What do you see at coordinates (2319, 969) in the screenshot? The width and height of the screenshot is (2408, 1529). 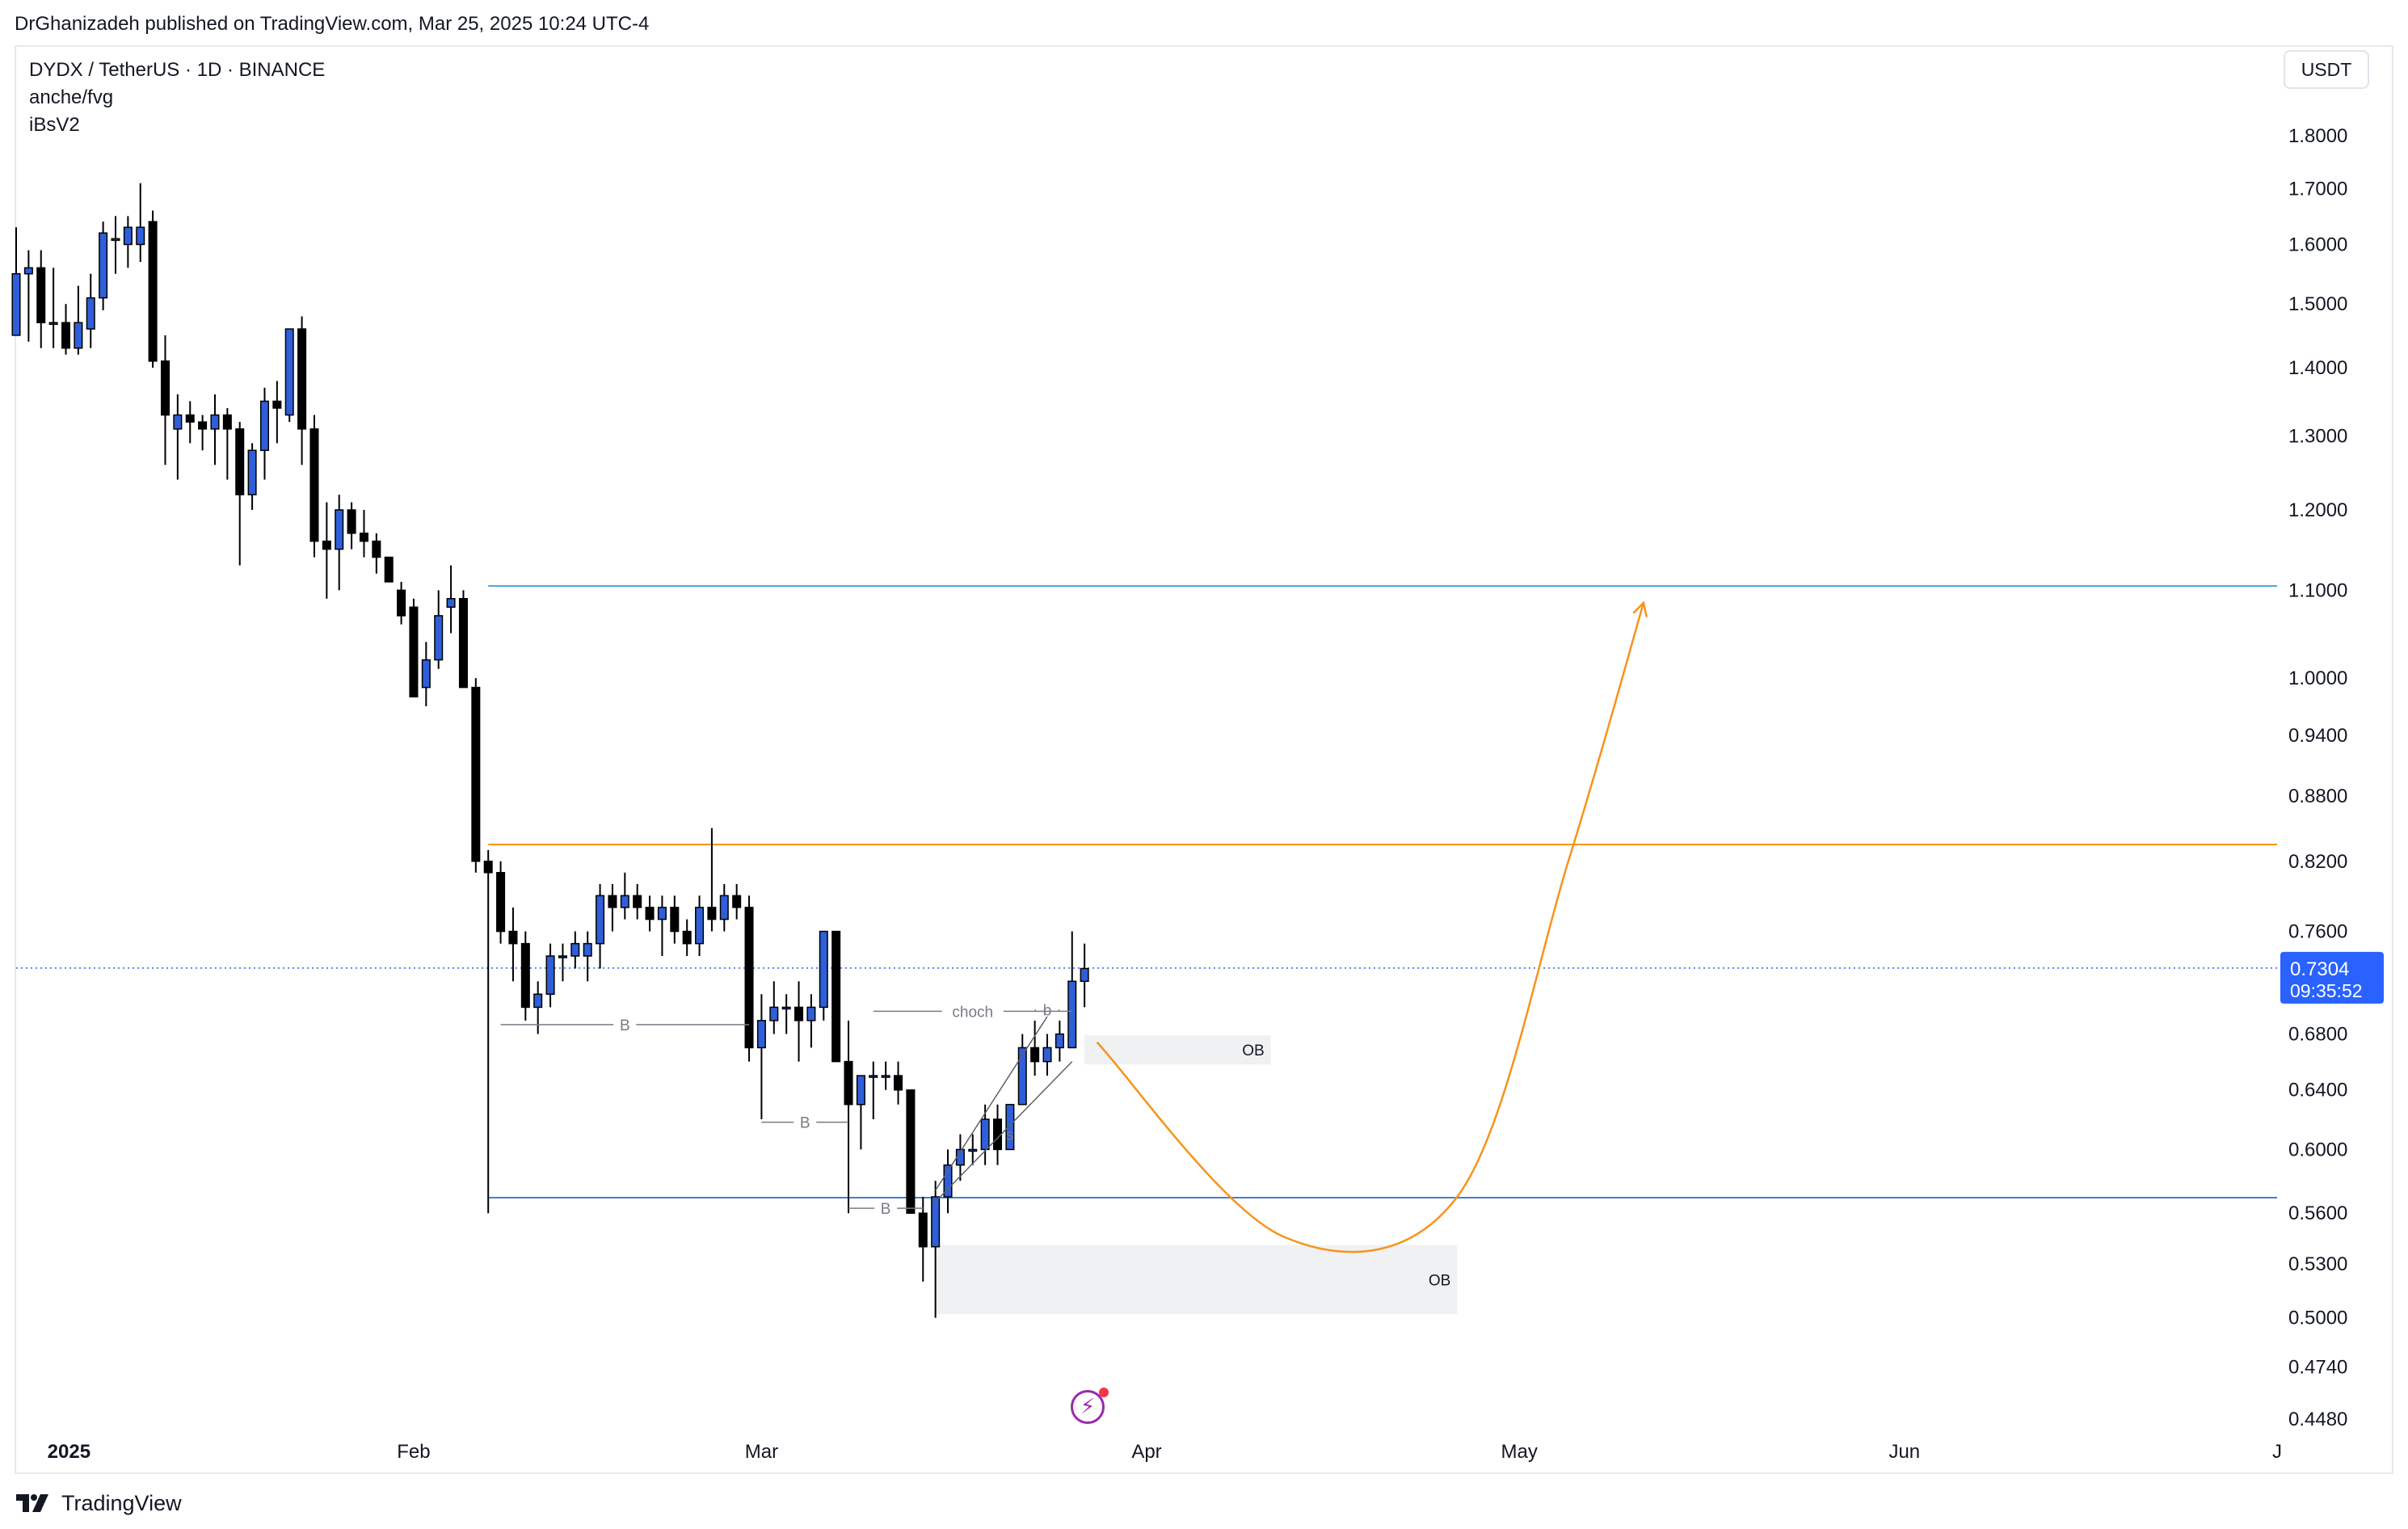 I see `last-price-value: 0.7304` at bounding box center [2319, 969].